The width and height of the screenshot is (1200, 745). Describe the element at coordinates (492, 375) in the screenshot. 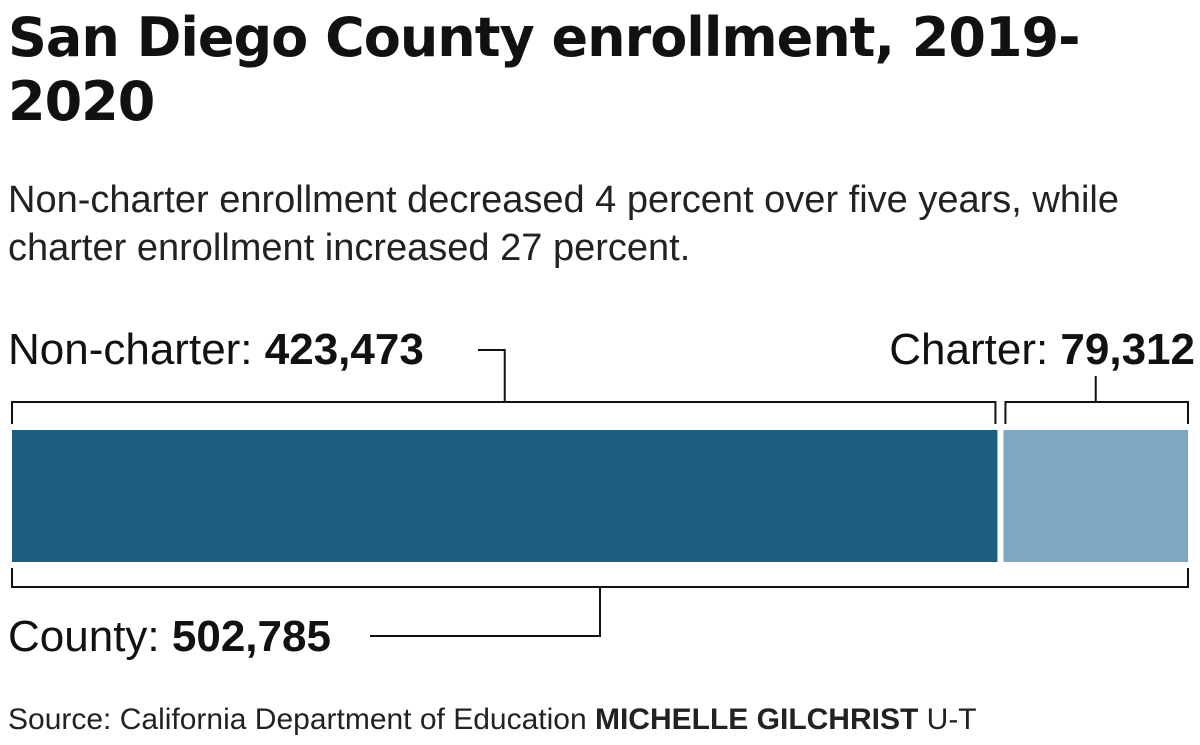

I see `non-charter-leader-line` at that location.